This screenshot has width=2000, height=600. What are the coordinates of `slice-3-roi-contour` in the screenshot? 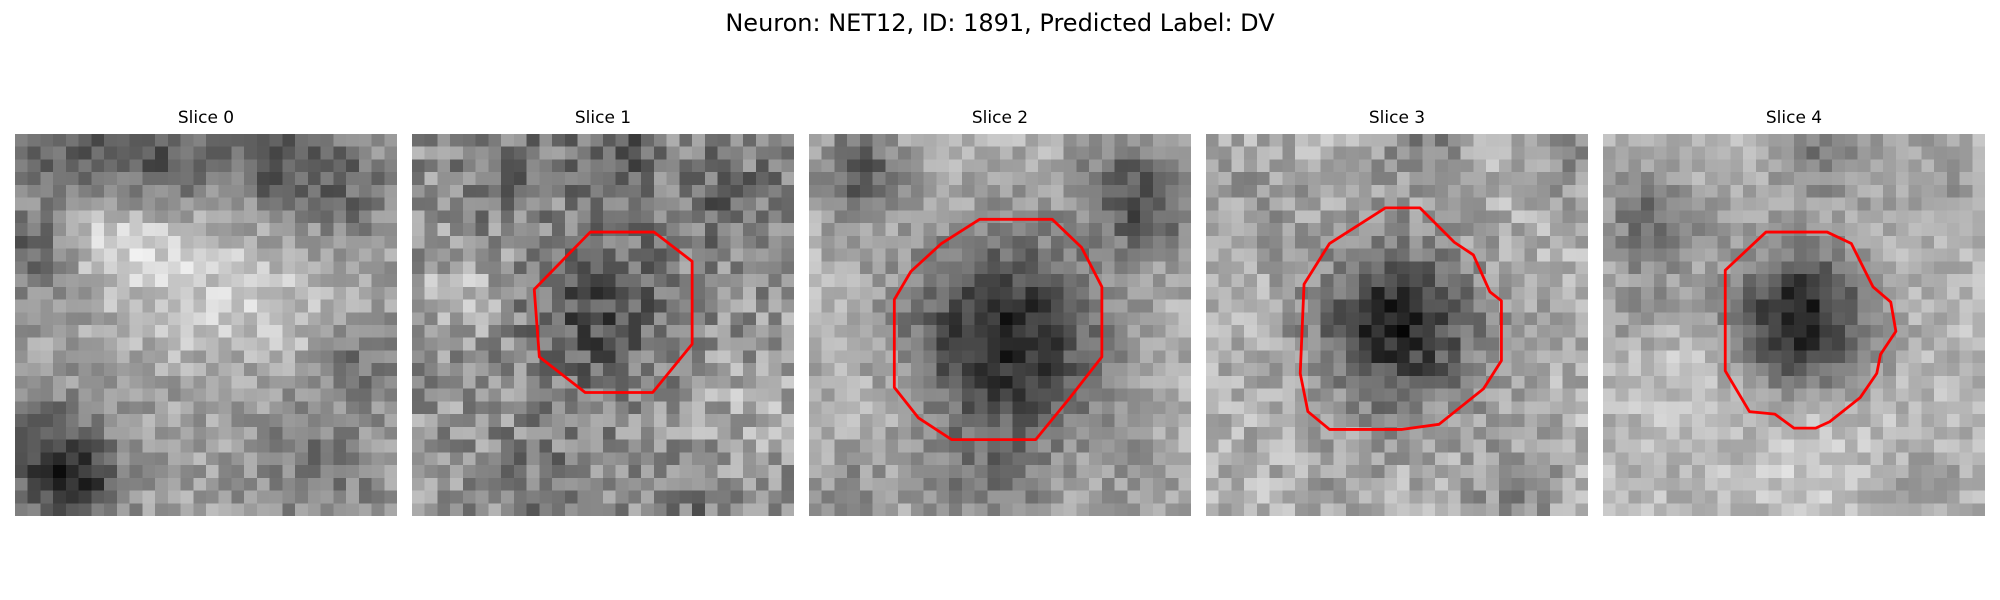 It's located at (1400, 318).